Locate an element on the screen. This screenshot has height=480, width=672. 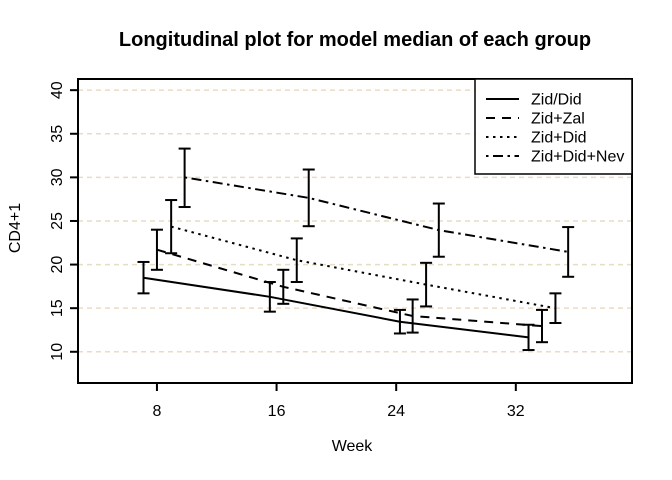
series-zid-did is located at coordinates (336, 306).